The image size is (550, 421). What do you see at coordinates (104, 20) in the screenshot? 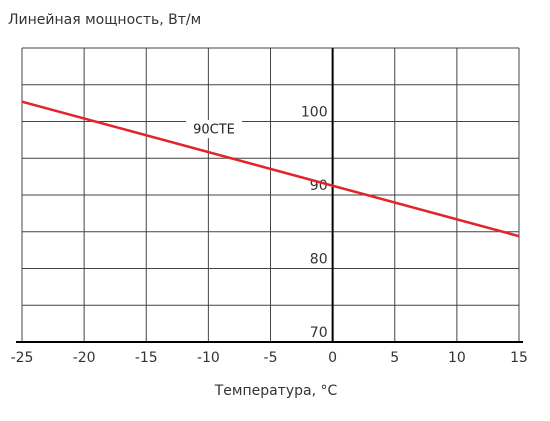
I see `y-axis-title: Линейная мощность, Вт/м` at bounding box center [104, 20].